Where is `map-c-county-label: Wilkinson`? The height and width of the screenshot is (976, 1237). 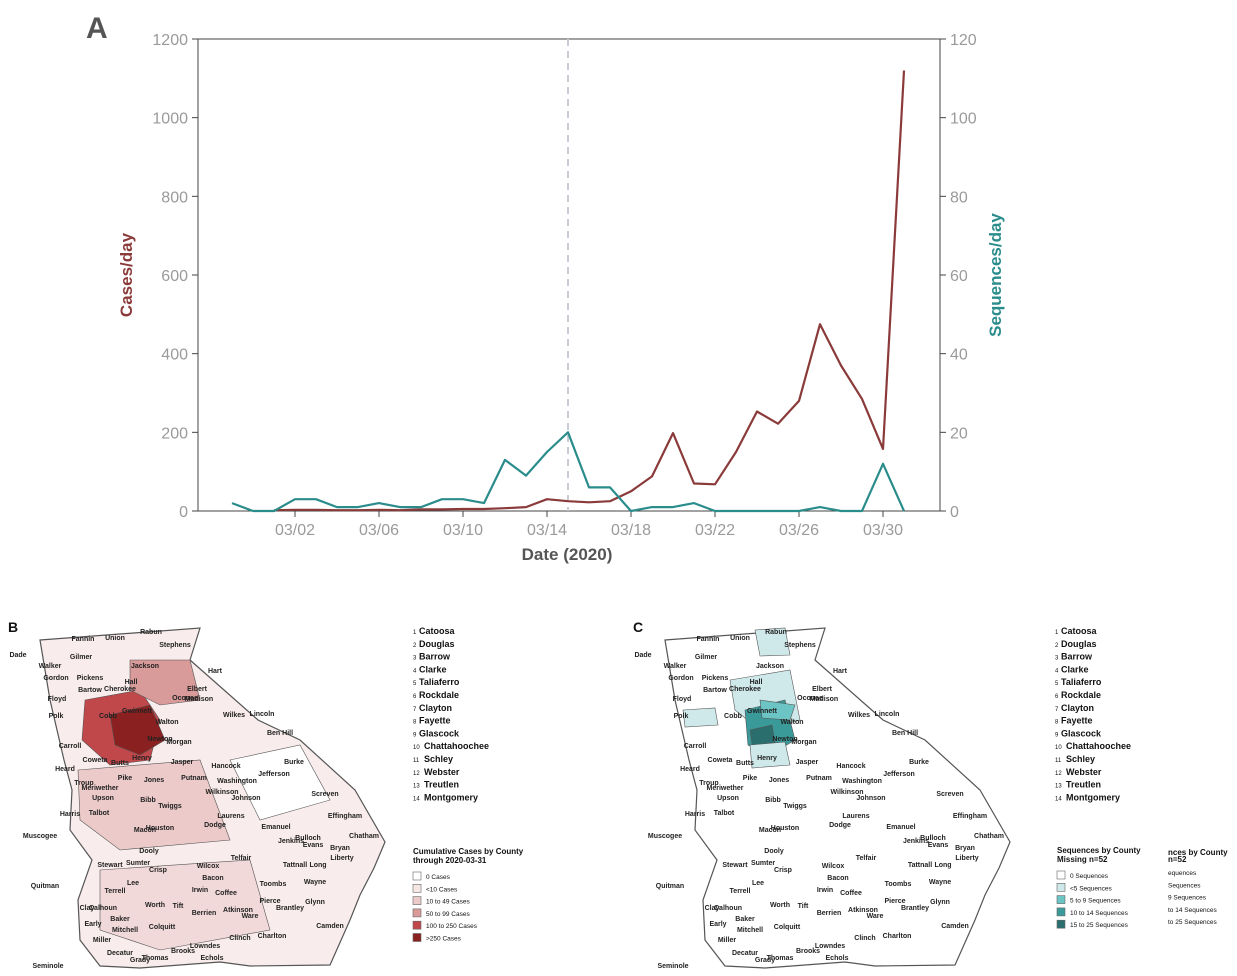 map-c-county-label: Wilkinson is located at coordinates (847, 792).